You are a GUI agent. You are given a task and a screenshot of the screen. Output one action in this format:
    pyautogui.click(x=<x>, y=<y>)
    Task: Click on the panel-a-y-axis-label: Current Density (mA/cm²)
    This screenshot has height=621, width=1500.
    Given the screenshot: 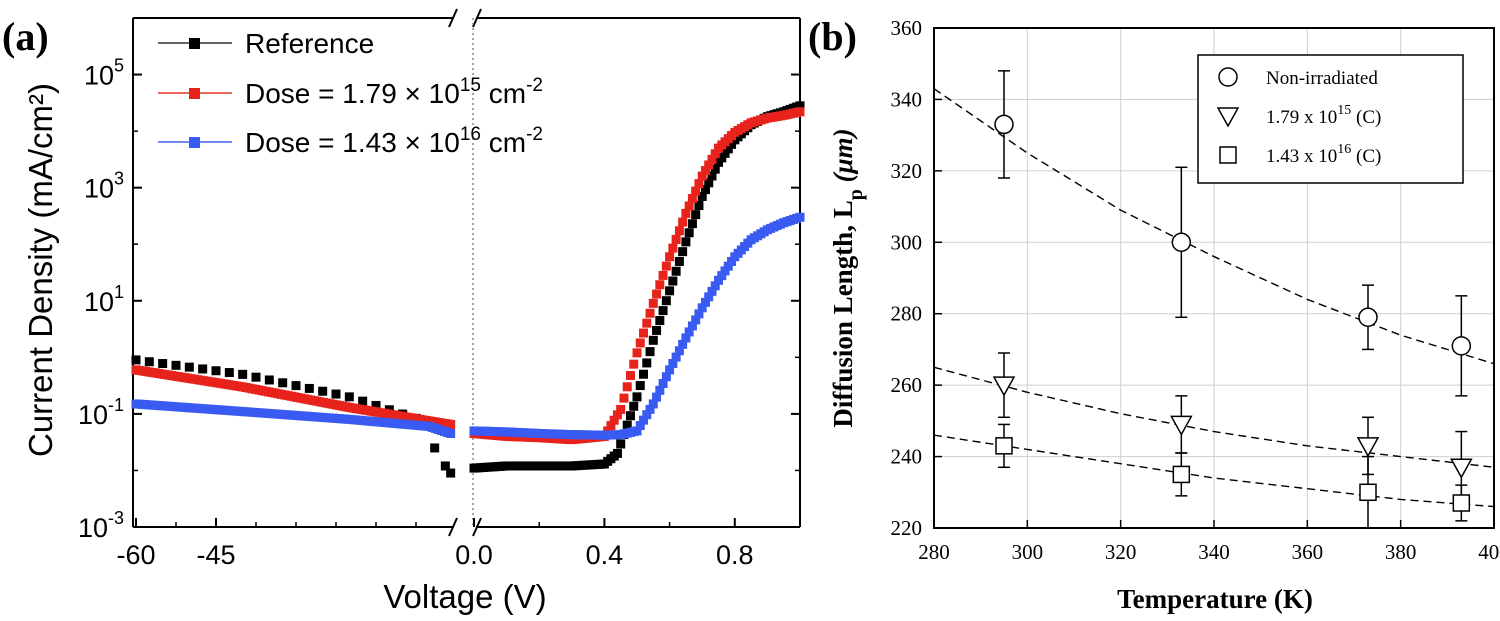 What is the action you would take?
    pyautogui.click(x=40, y=270)
    